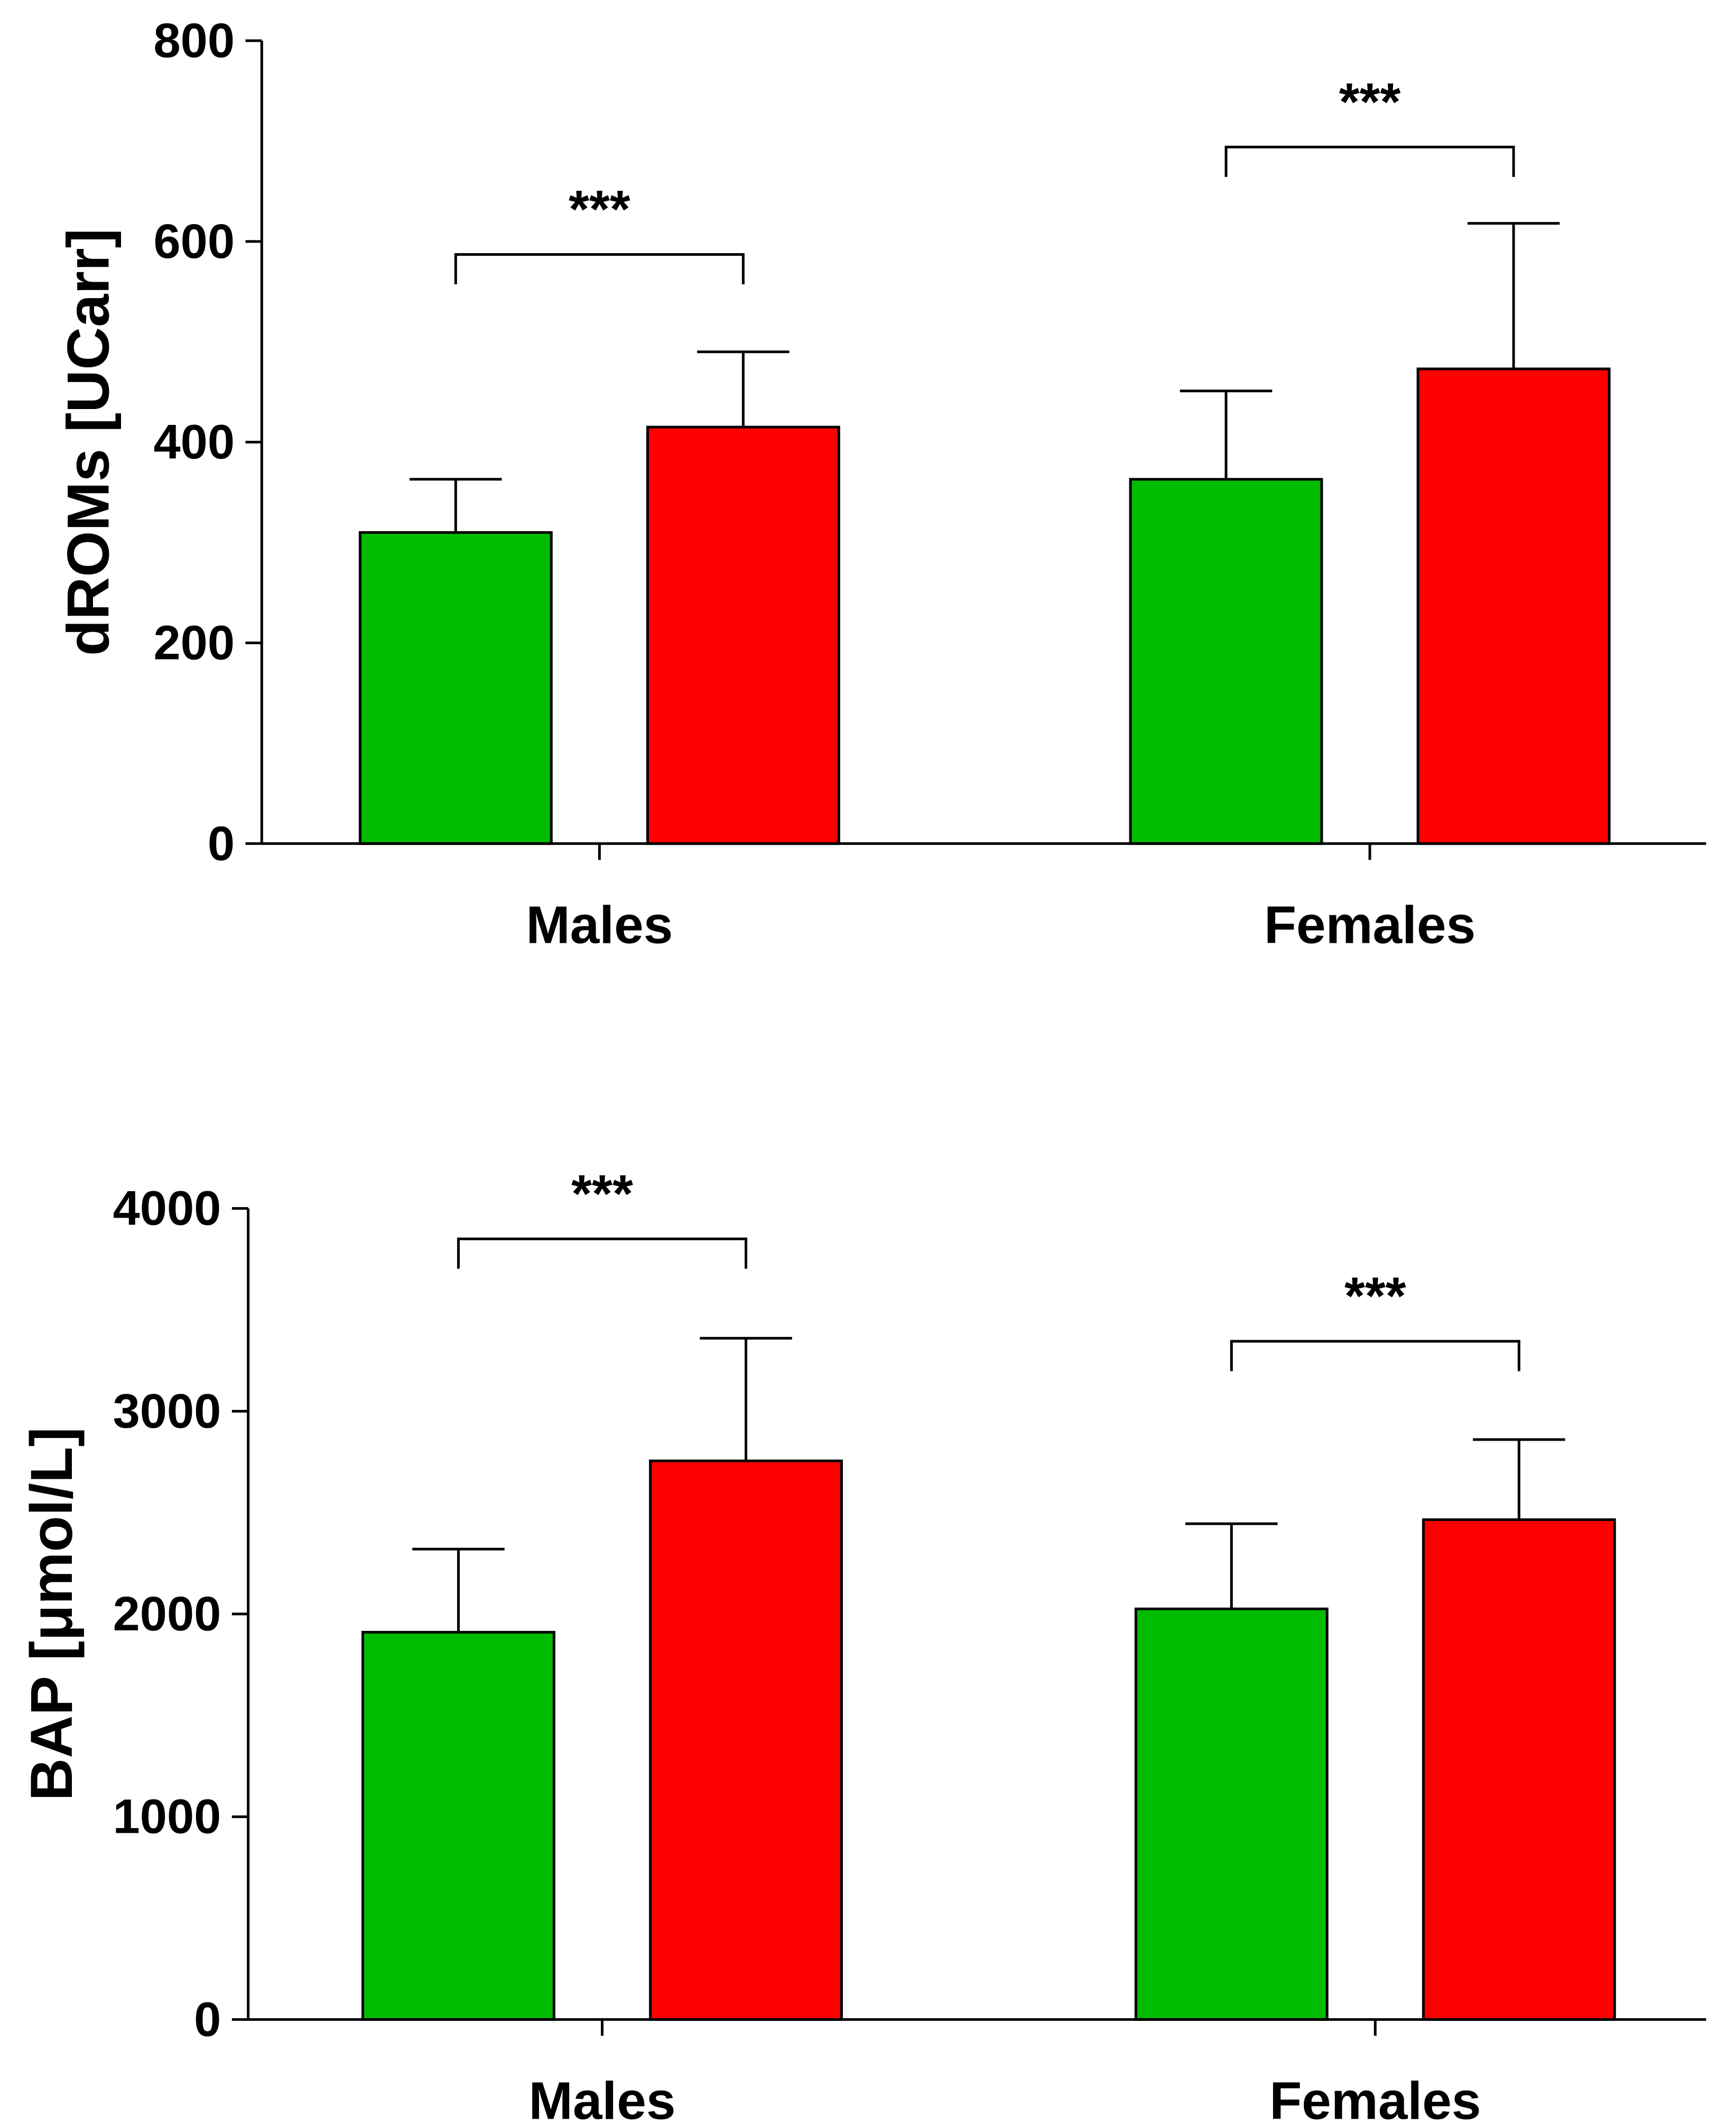 The image size is (1736, 2125). I want to click on y-axis-title: dROMs [UCarr], so click(88, 442).